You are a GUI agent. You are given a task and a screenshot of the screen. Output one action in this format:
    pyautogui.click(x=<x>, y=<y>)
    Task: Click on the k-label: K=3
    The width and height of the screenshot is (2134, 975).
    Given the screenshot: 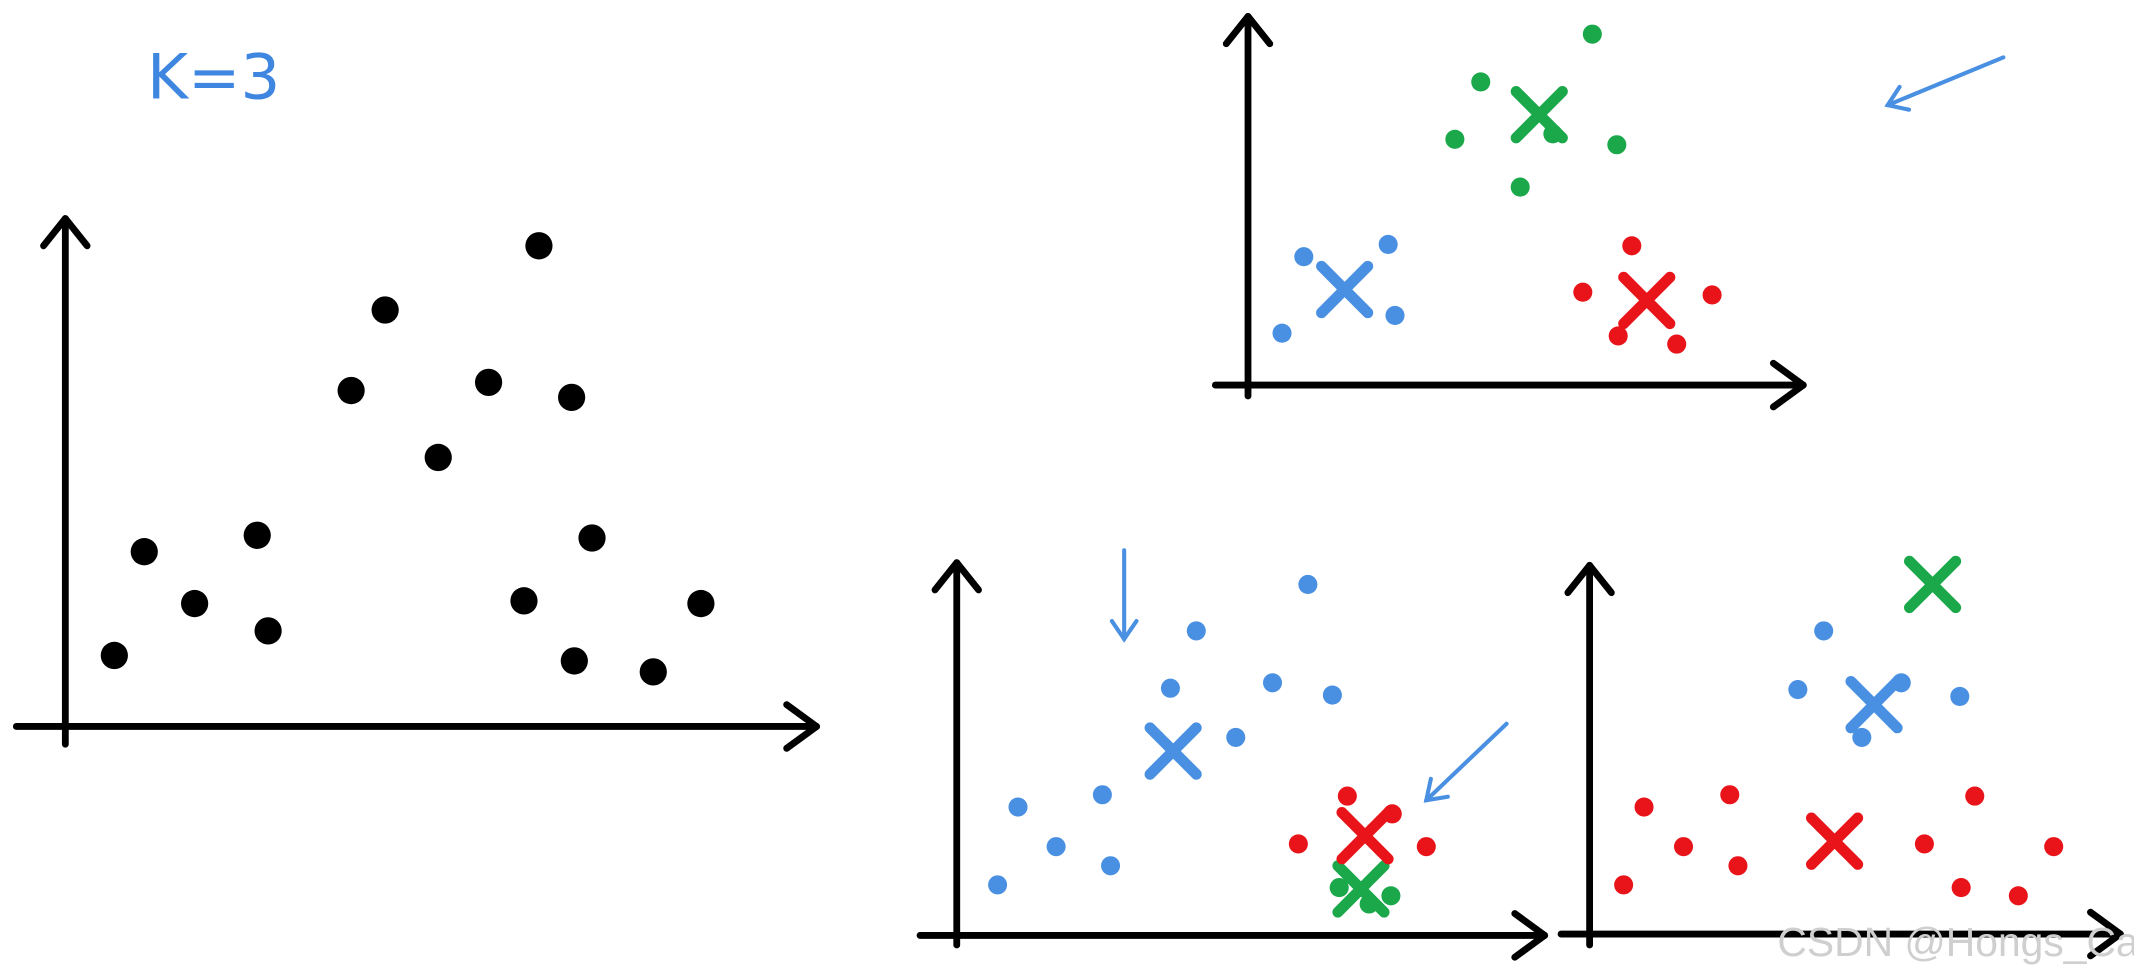 What is the action you would take?
    pyautogui.click(x=213, y=76)
    